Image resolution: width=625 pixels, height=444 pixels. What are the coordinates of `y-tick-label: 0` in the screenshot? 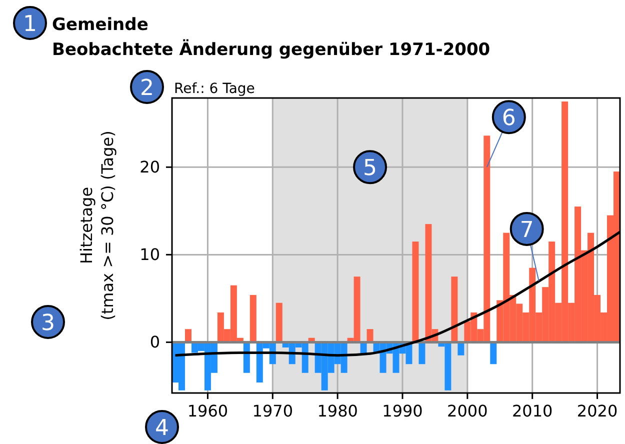 It's located at (155, 342).